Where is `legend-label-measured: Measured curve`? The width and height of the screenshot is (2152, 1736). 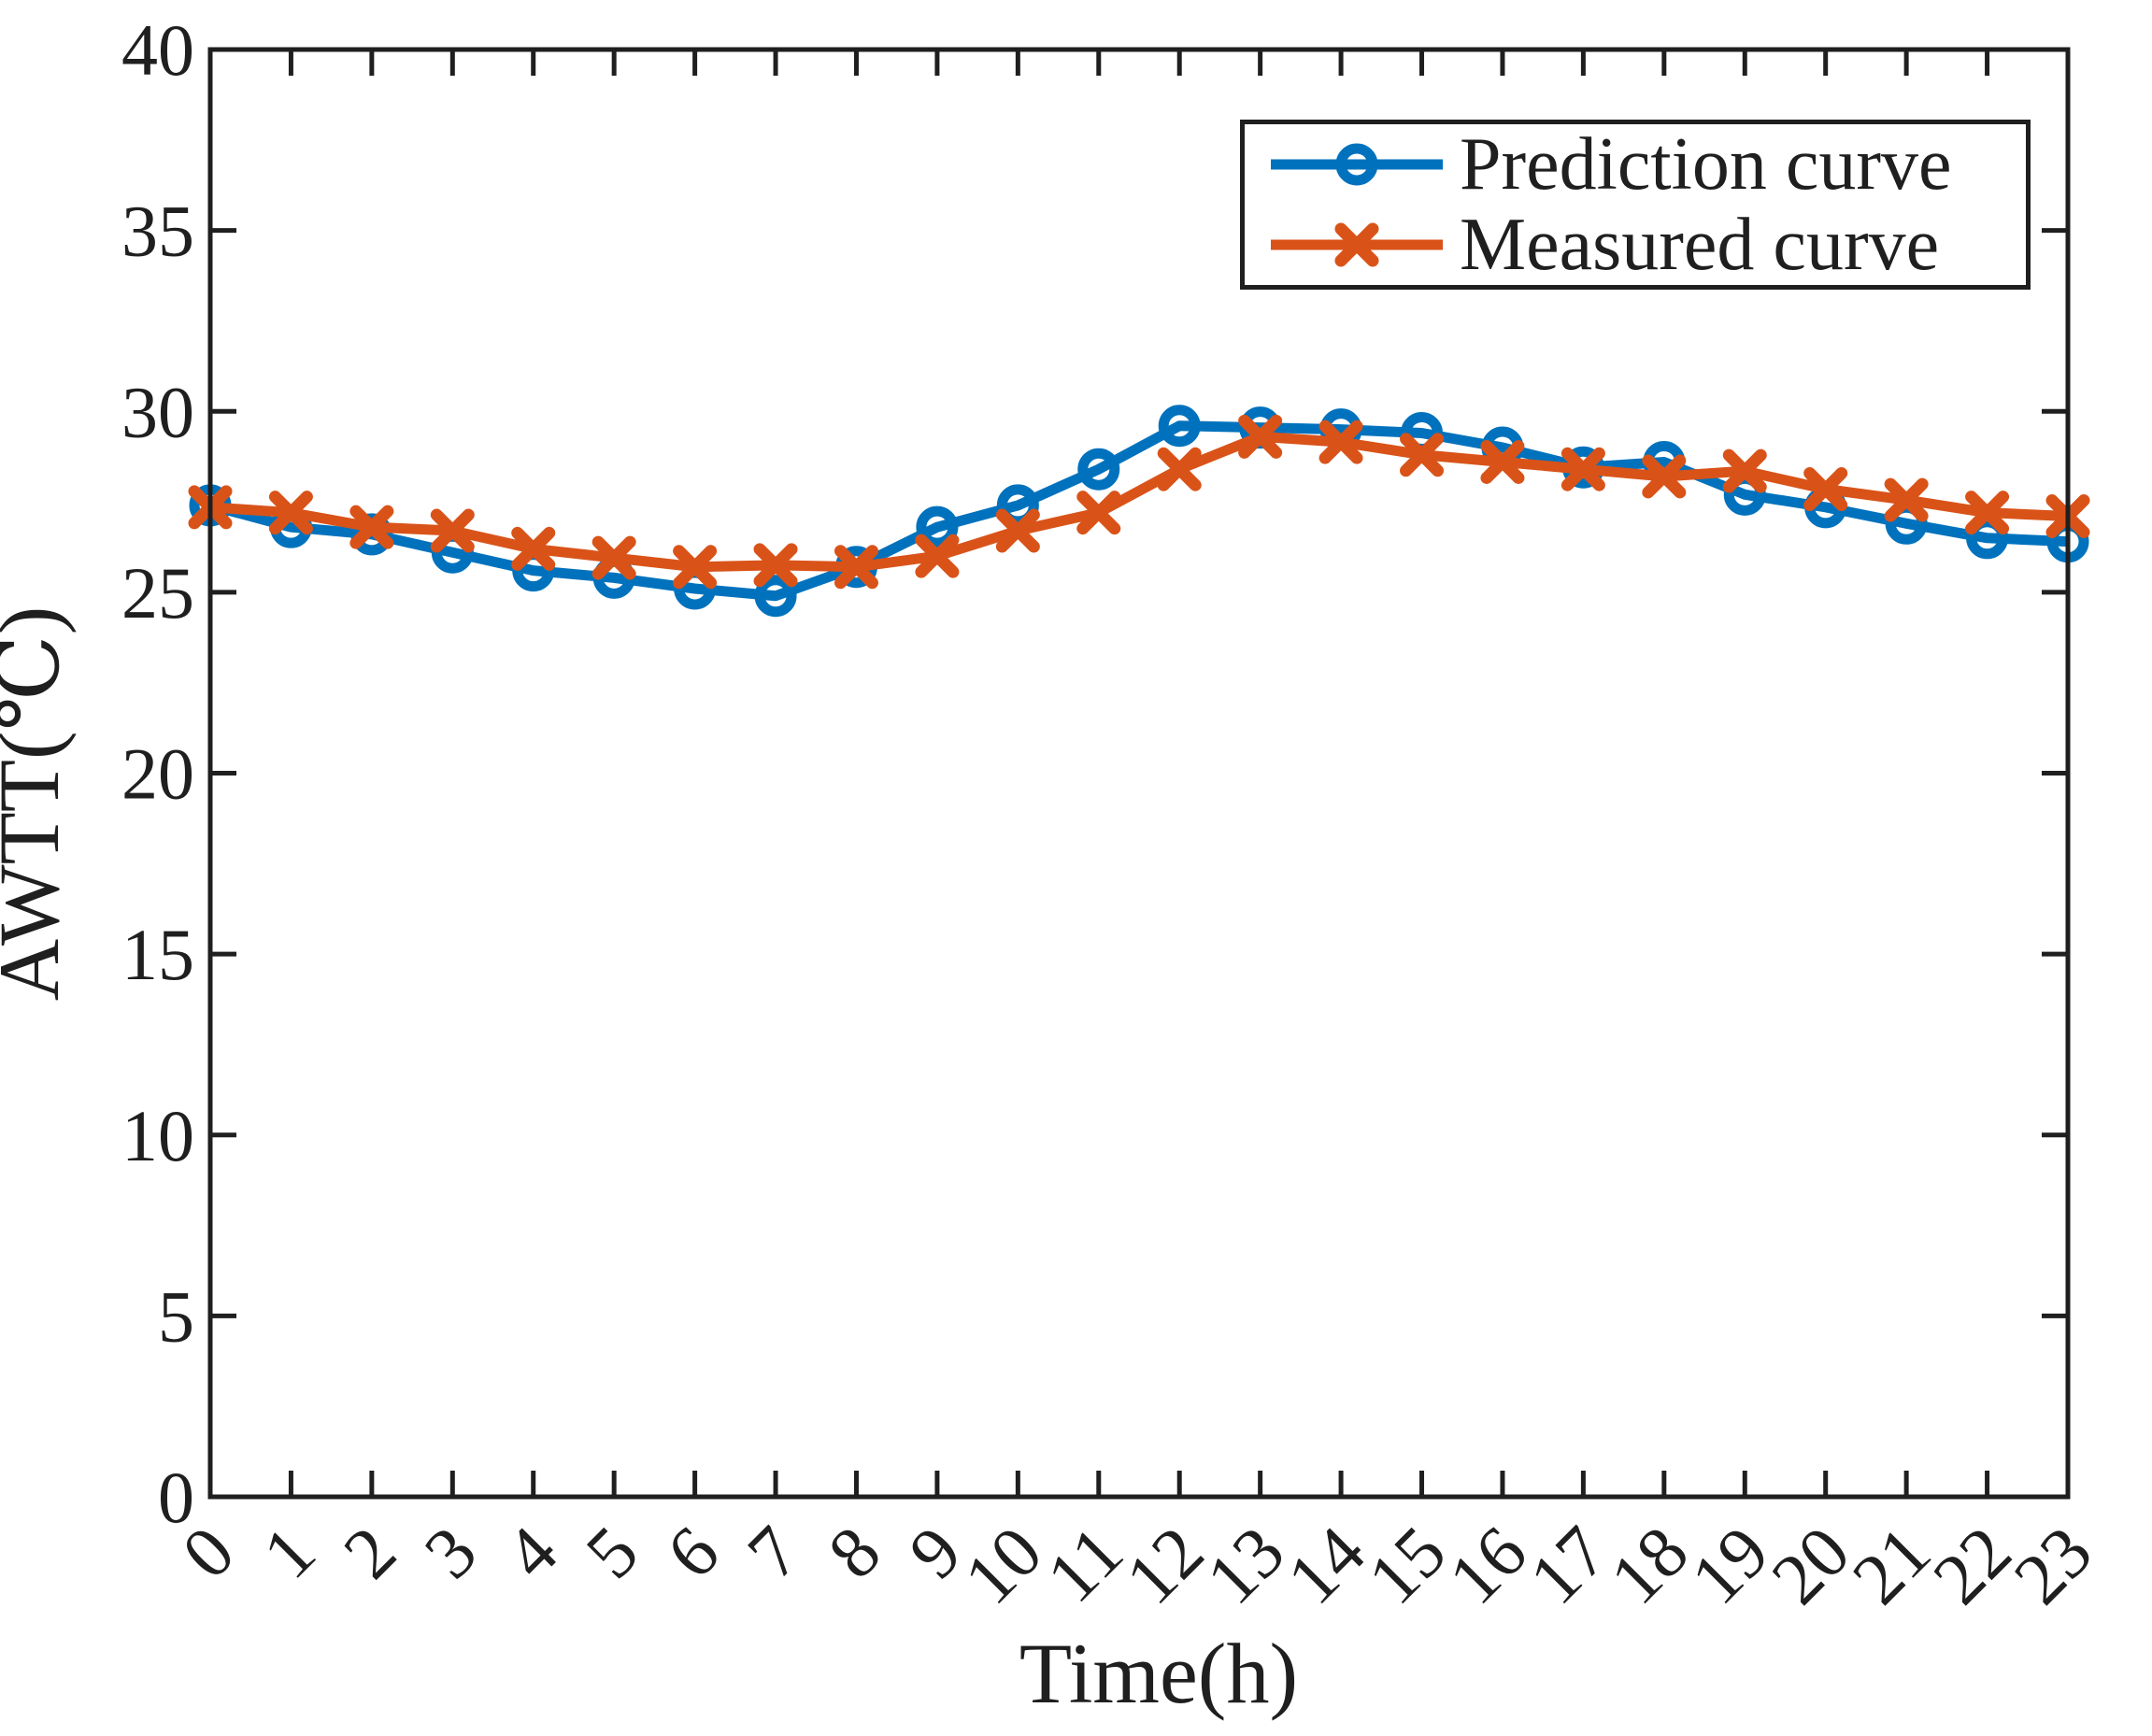
legend-label-measured: Measured curve is located at coordinates (1700, 244).